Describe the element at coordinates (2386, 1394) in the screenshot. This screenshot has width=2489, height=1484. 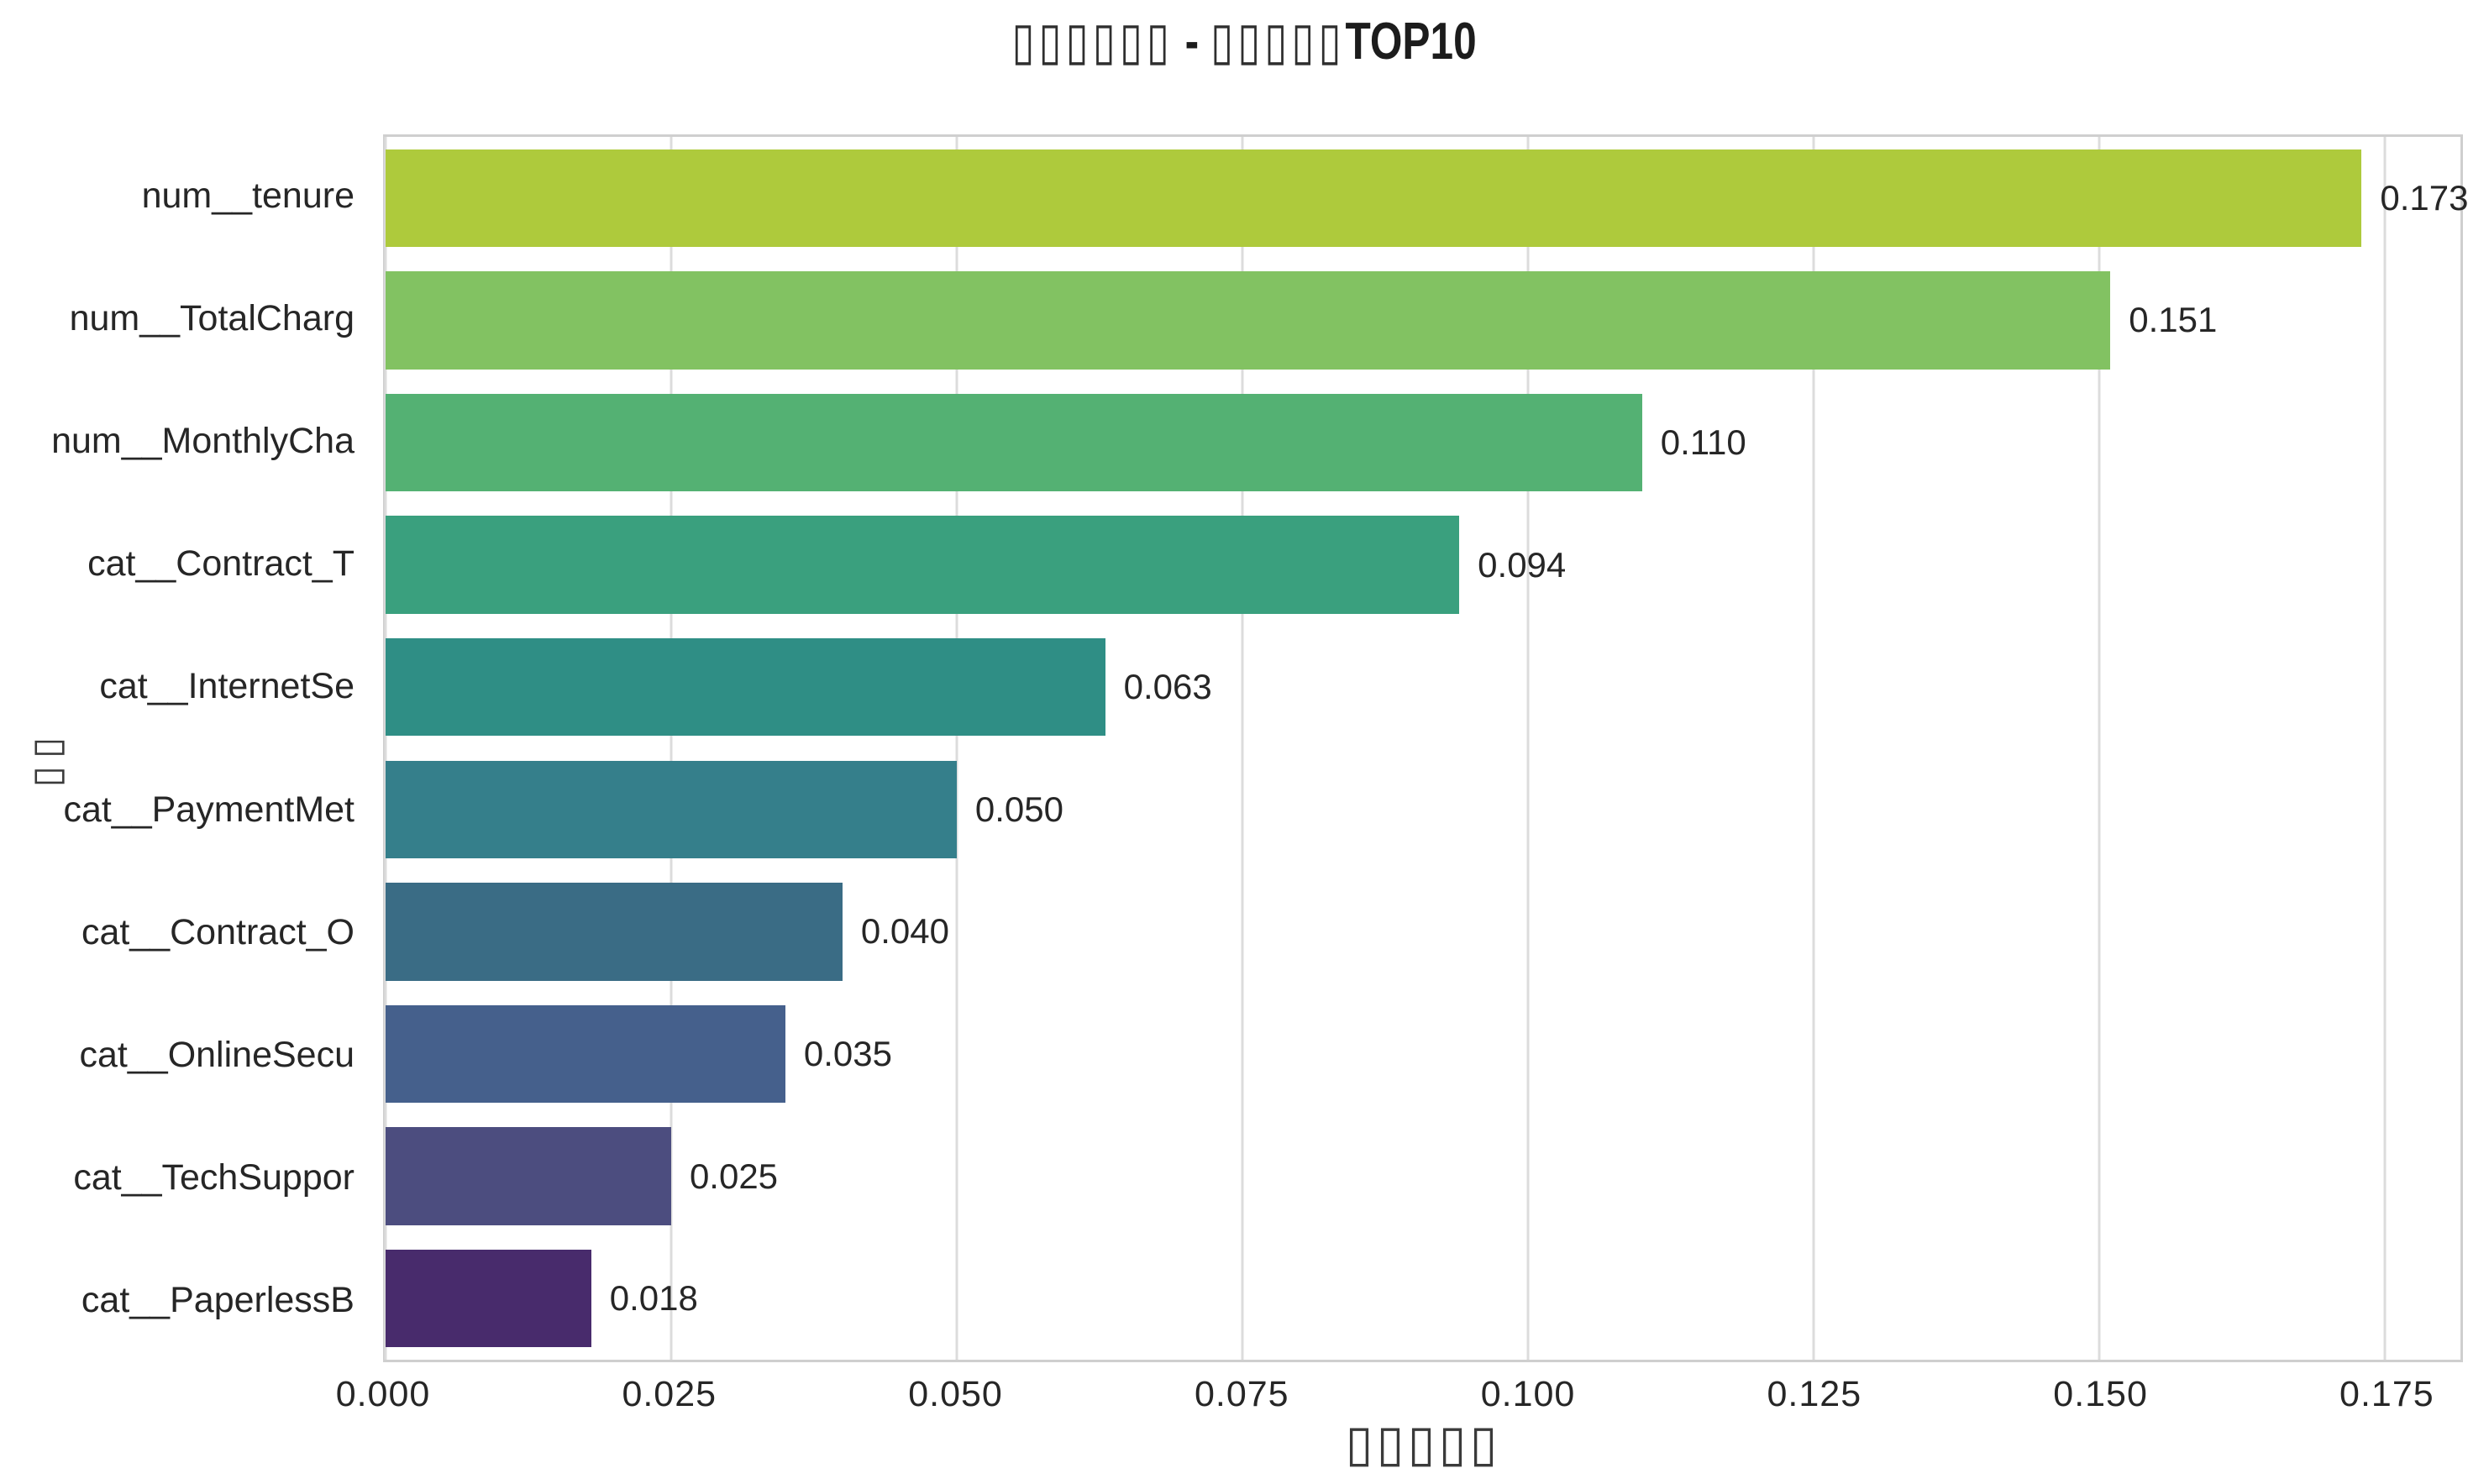
I see `x-tick-label: 0.175` at that location.